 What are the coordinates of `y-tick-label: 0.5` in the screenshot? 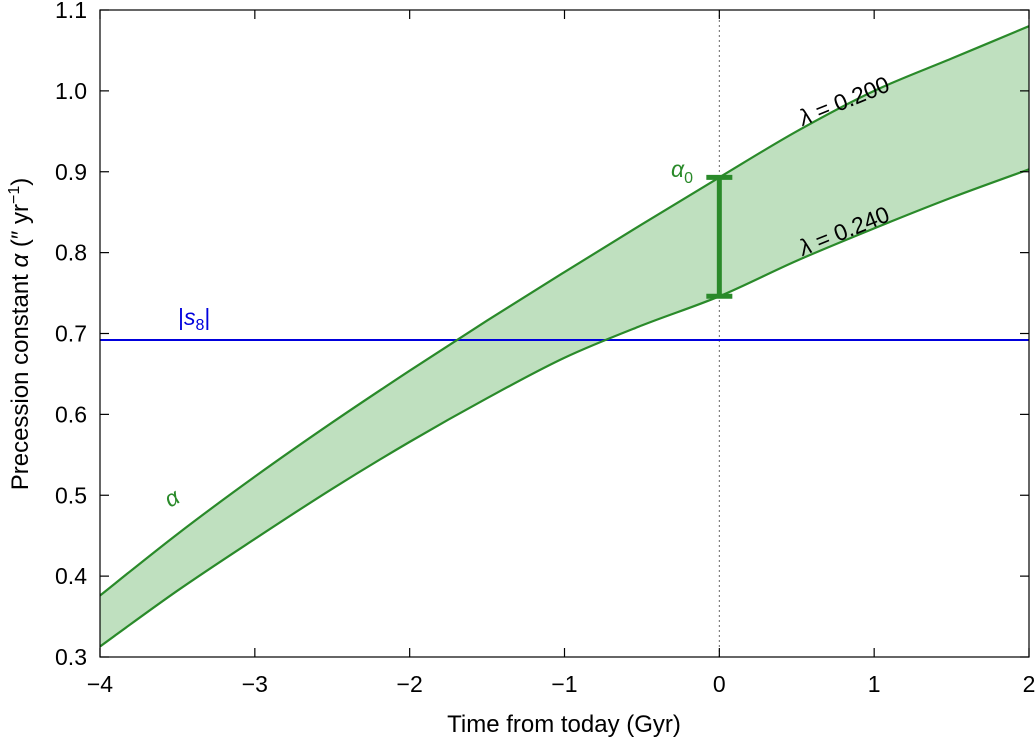 It's located at (71, 495).